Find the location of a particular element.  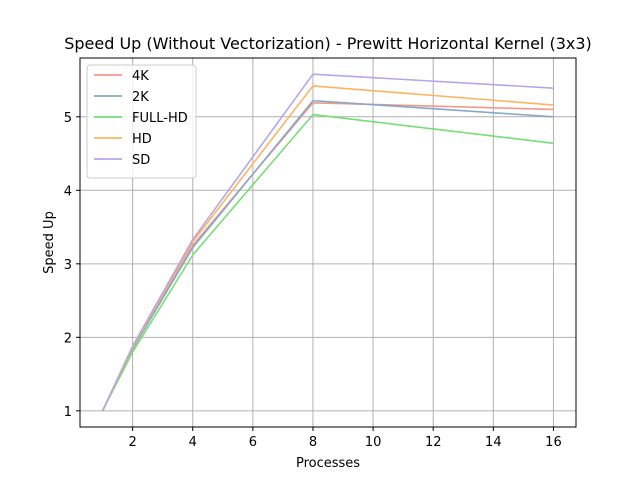

legend-label: HD is located at coordinates (142, 139).